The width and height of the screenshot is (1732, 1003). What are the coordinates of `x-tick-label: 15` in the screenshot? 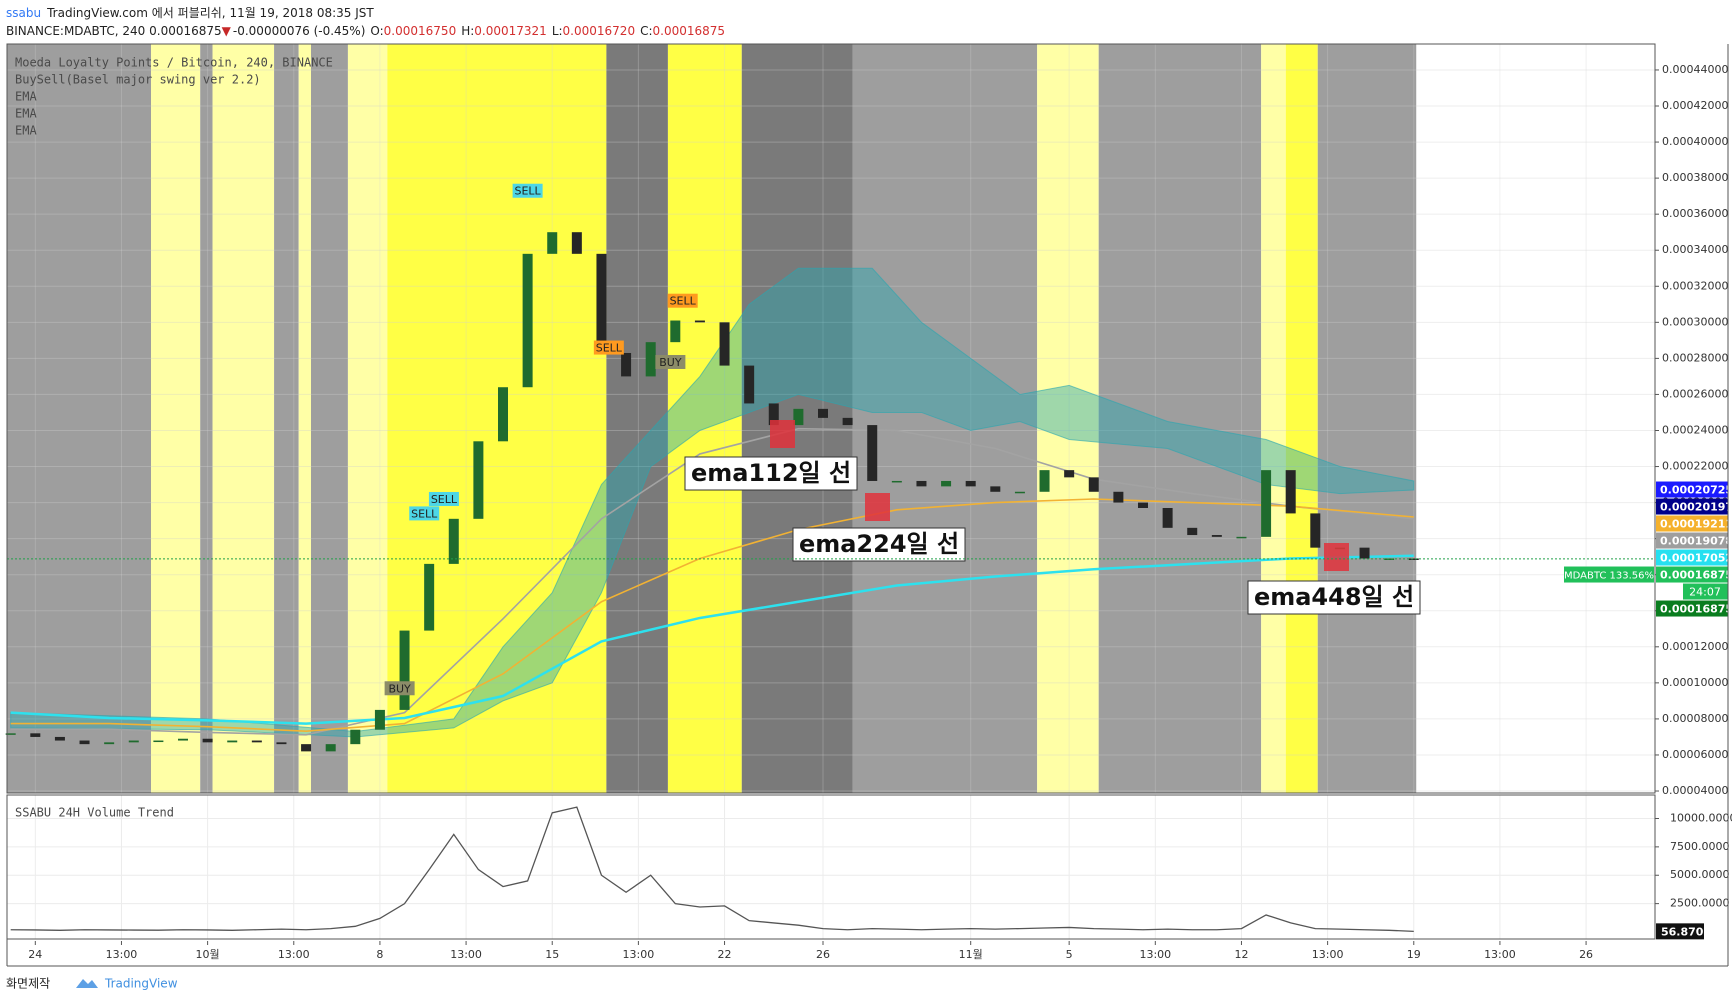 It's located at (552, 954).